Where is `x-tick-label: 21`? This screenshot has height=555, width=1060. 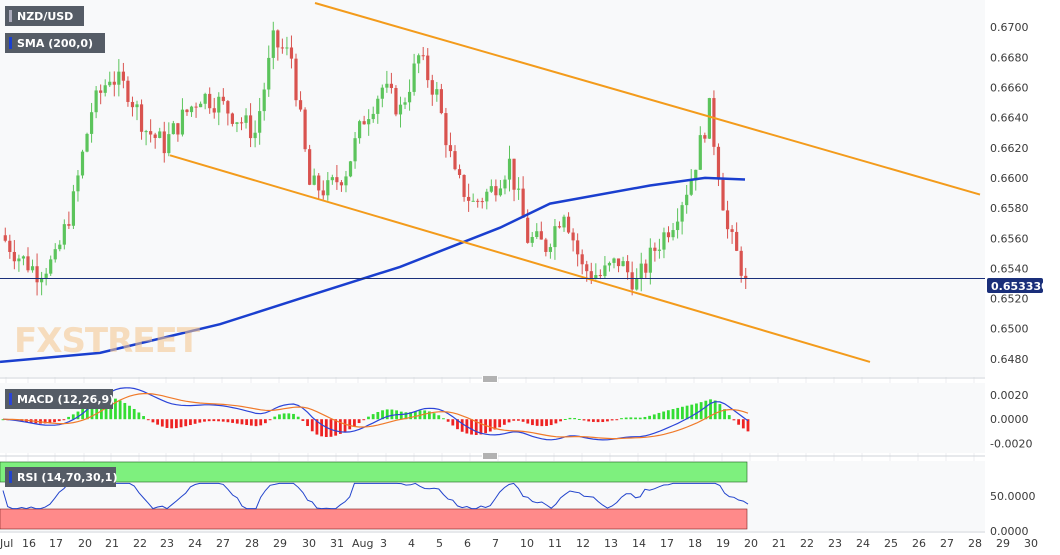 x-tick-label: 21 is located at coordinates (112, 543).